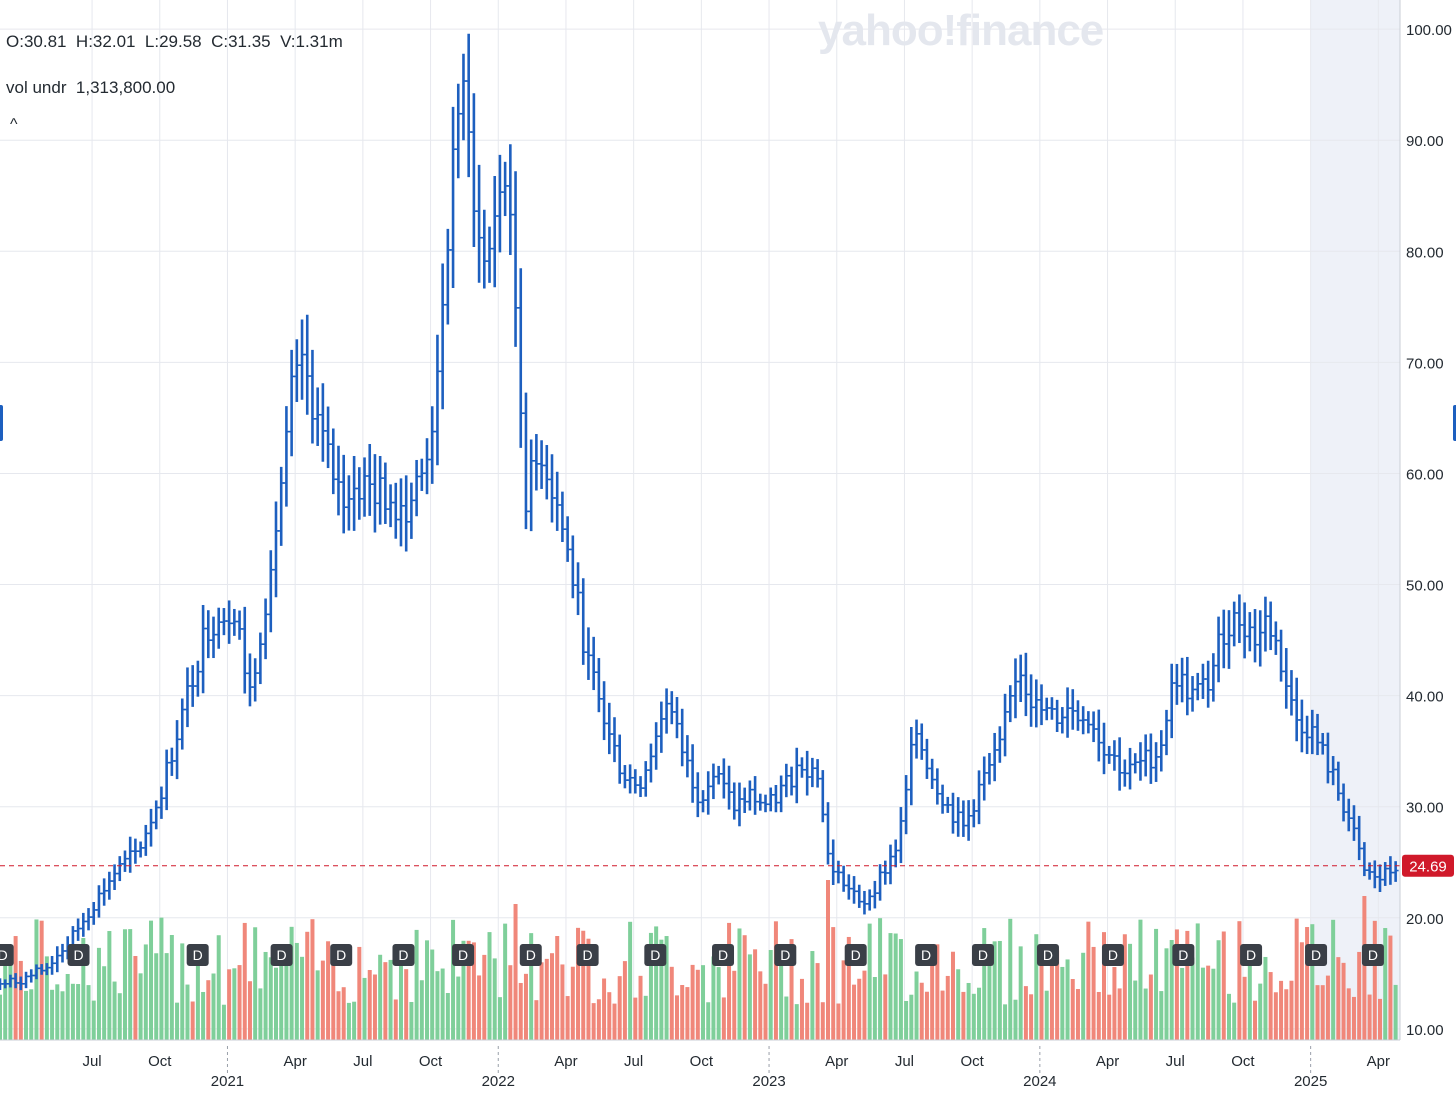  I want to click on x-month-label: Apr, so click(836, 1061).